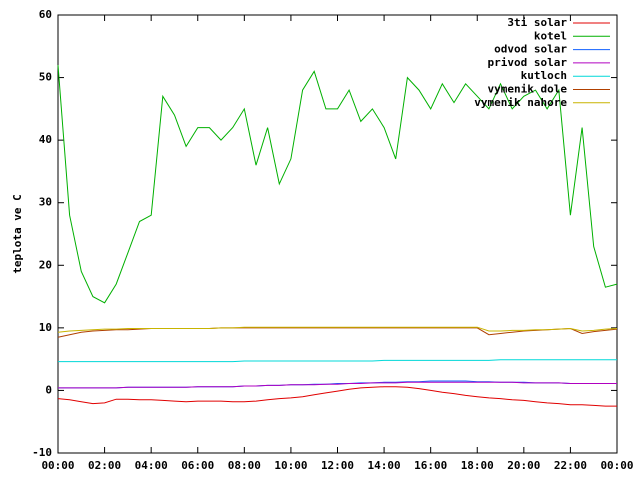  What do you see at coordinates (197, 465) in the screenshot?
I see `x-tick-label: 06:00` at bounding box center [197, 465].